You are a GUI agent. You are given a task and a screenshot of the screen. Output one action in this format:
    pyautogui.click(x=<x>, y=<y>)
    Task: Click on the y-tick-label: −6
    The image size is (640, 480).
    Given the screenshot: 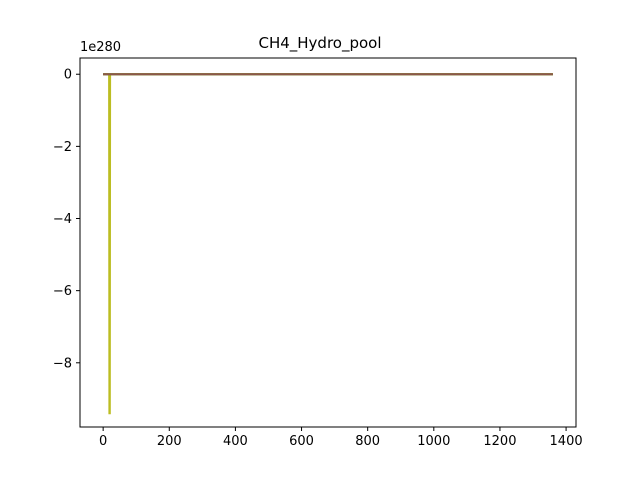 What is the action you would take?
    pyautogui.click(x=62, y=291)
    